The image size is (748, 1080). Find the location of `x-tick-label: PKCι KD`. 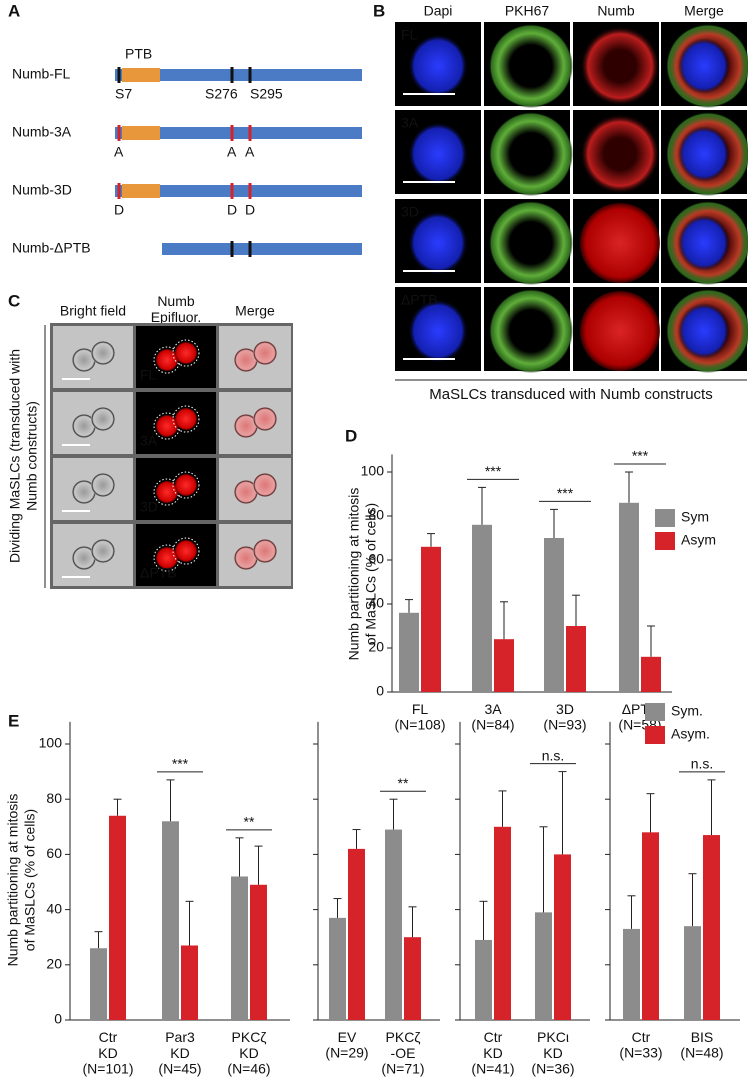

x-tick-label: PKCι KD is located at coordinates (553, 1045).